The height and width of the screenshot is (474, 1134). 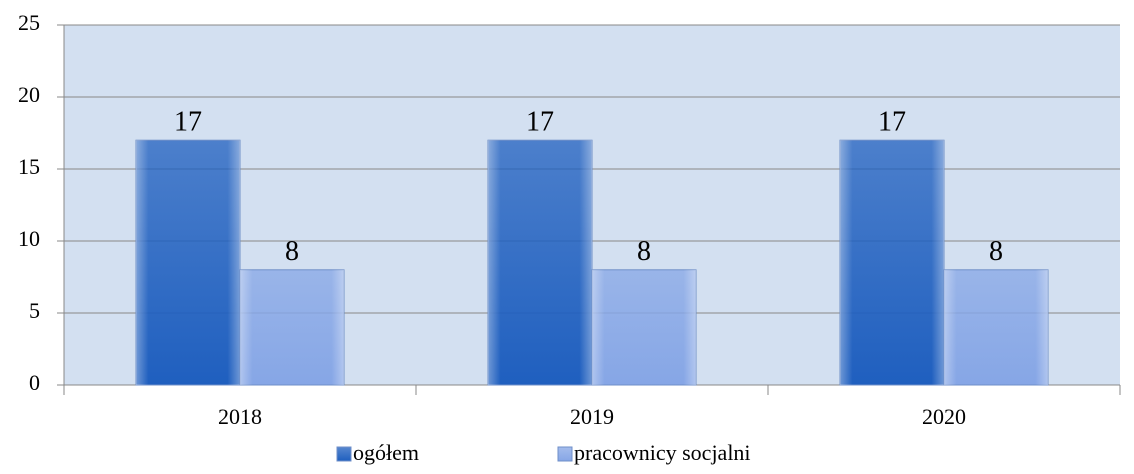 What do you see at coordinates (240, 416) in the screenshot?
I see `x-tick-label: 2018` at bounding box center [240, 416].